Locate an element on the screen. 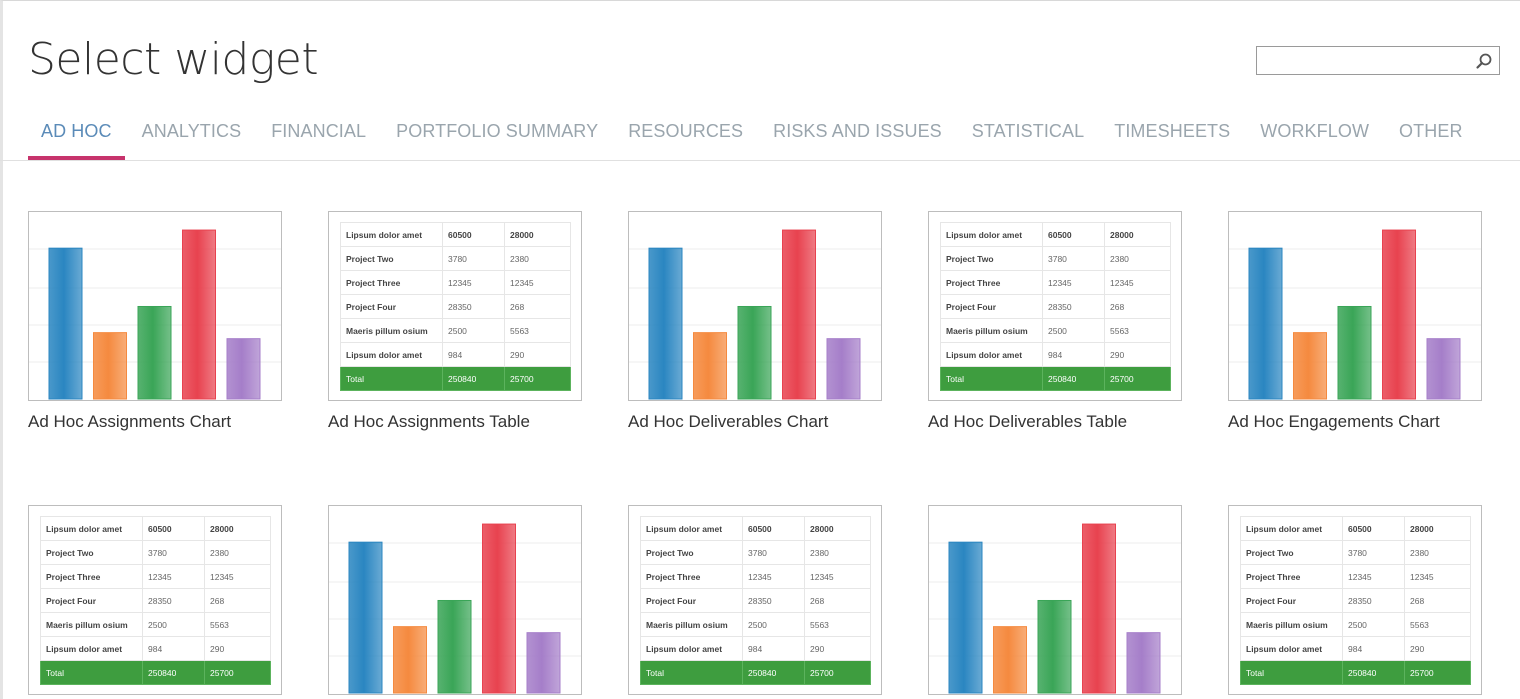  tab-risks-and-issues: RISKS AND ISSUES is located at coordinates (857, 131).